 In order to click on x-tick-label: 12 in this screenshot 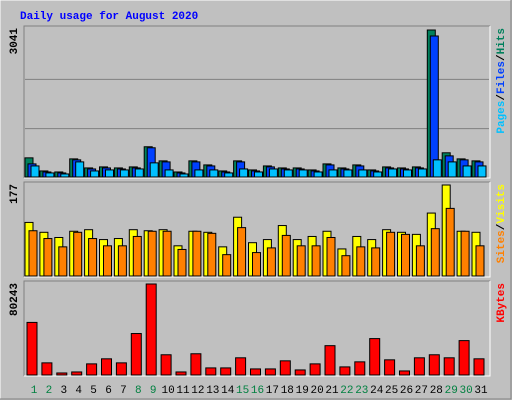, I will do `click(197, 391)`.